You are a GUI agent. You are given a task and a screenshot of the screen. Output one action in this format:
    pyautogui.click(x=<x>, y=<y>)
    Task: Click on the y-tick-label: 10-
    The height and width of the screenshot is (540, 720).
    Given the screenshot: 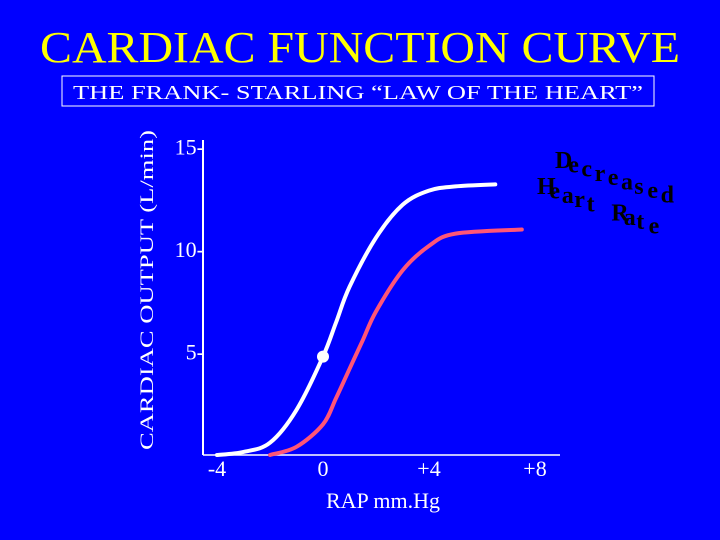 What is the action you would take?
    pyautogui.click(x=189, y=249)
    